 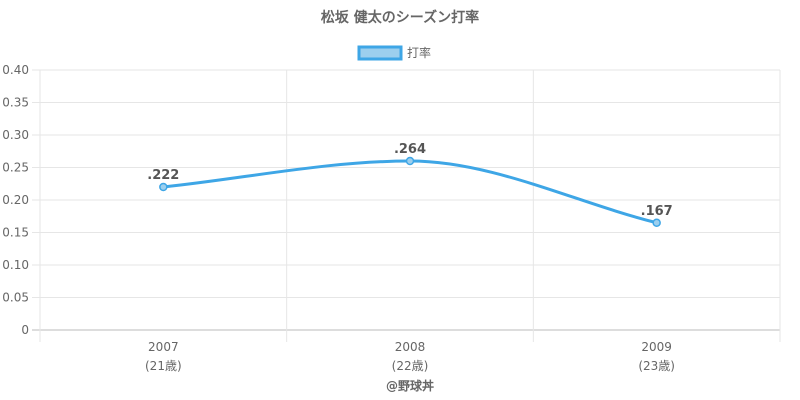 I want to click on x-tick-sublabel: (22歳), so click(x=410, y=366).